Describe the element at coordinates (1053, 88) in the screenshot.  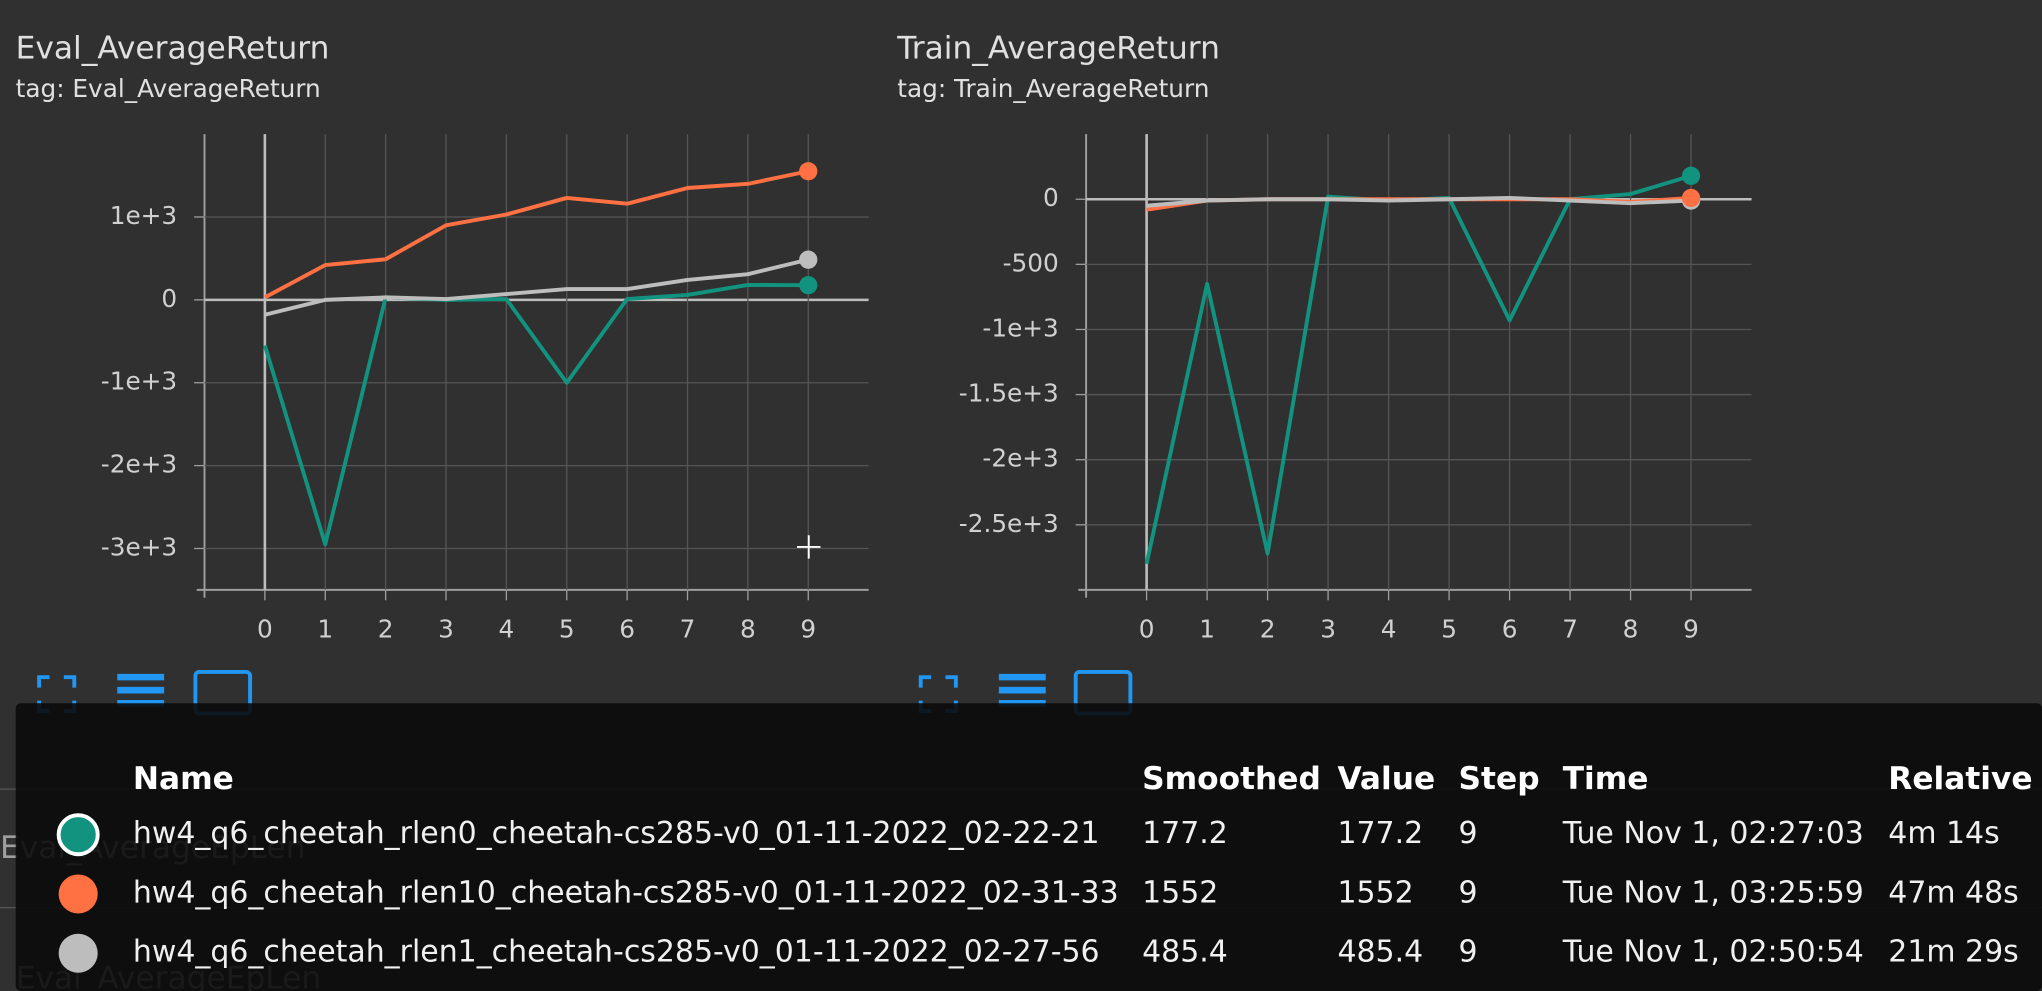
I see `chart-subtitle: tag: Train_AverageReturn` at that location.